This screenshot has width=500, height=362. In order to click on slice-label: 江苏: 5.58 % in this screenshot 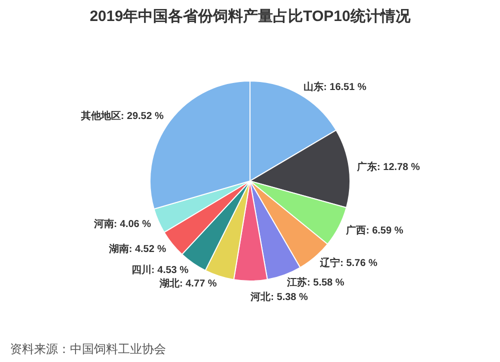, I will do `click(315, 282)`.